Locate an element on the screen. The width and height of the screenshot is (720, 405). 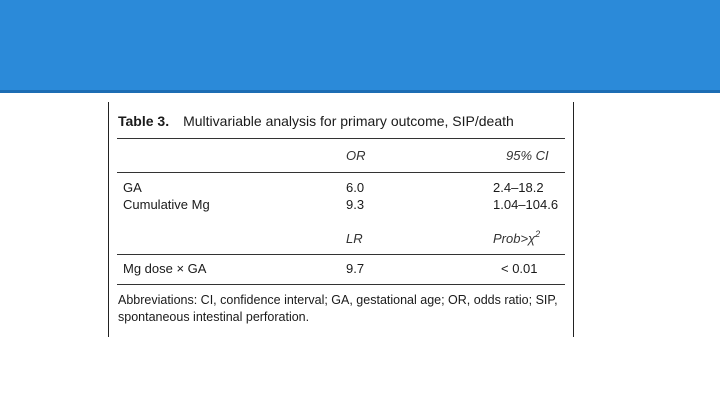
row-p: < 0.01 is located at coordinates (519, 268).